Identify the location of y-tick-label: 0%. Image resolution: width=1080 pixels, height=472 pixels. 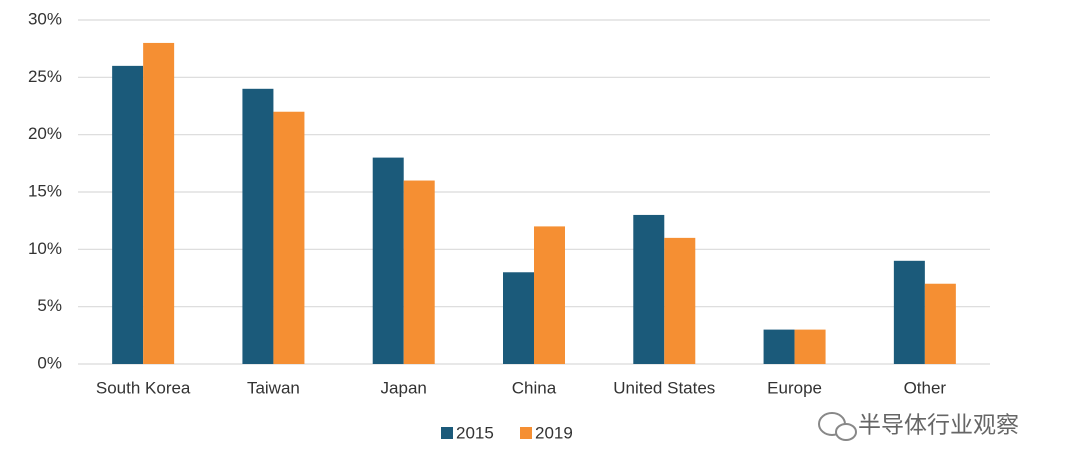
(49, 362).